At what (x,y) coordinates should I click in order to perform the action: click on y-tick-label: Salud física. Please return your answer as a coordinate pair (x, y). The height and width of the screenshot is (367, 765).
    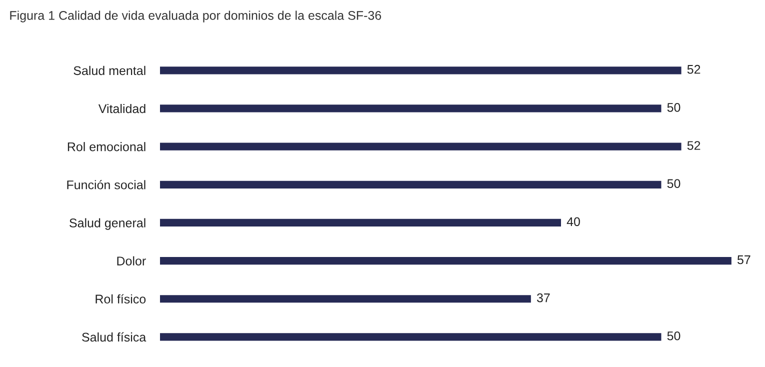
    Looking at the image, I should click on (114, 337).